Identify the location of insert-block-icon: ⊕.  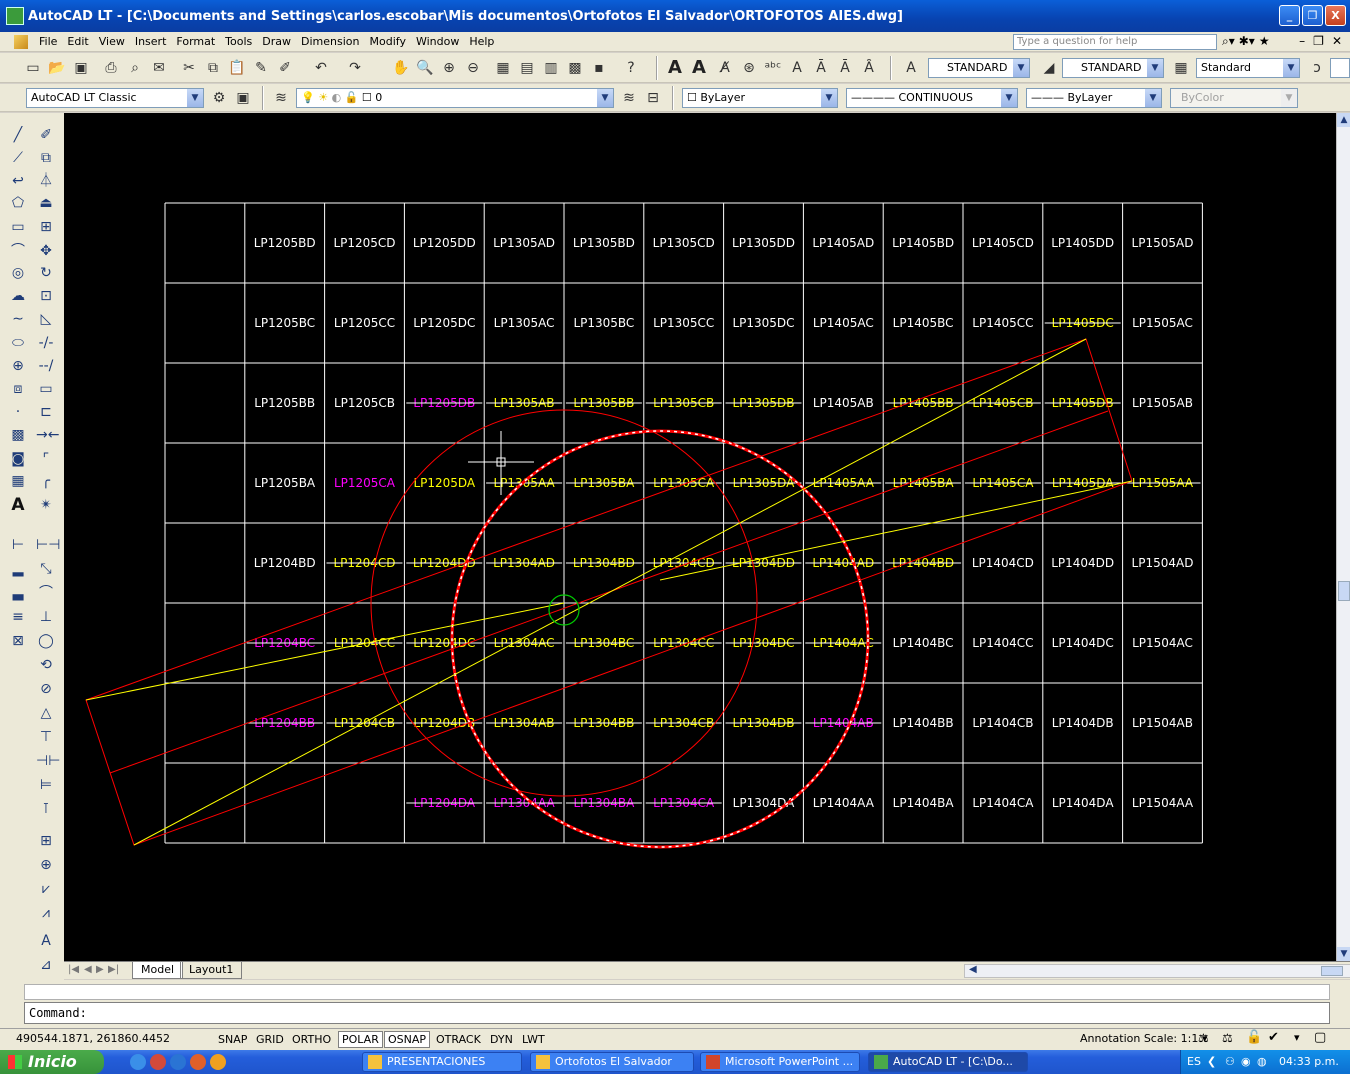
(18, 366).